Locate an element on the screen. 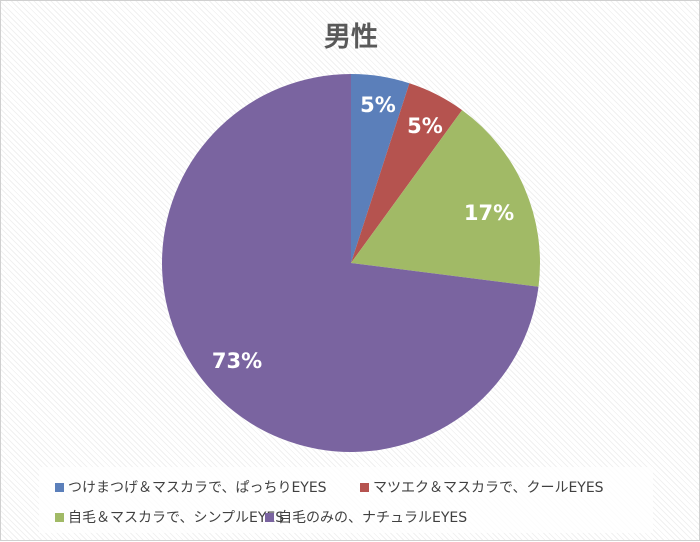 The width and height of the screenshot is (700, 542). legend-item-own-lashes-mascara: 自毛＆マスカラで、シンプルEYES is located at coordinates (169, 517).